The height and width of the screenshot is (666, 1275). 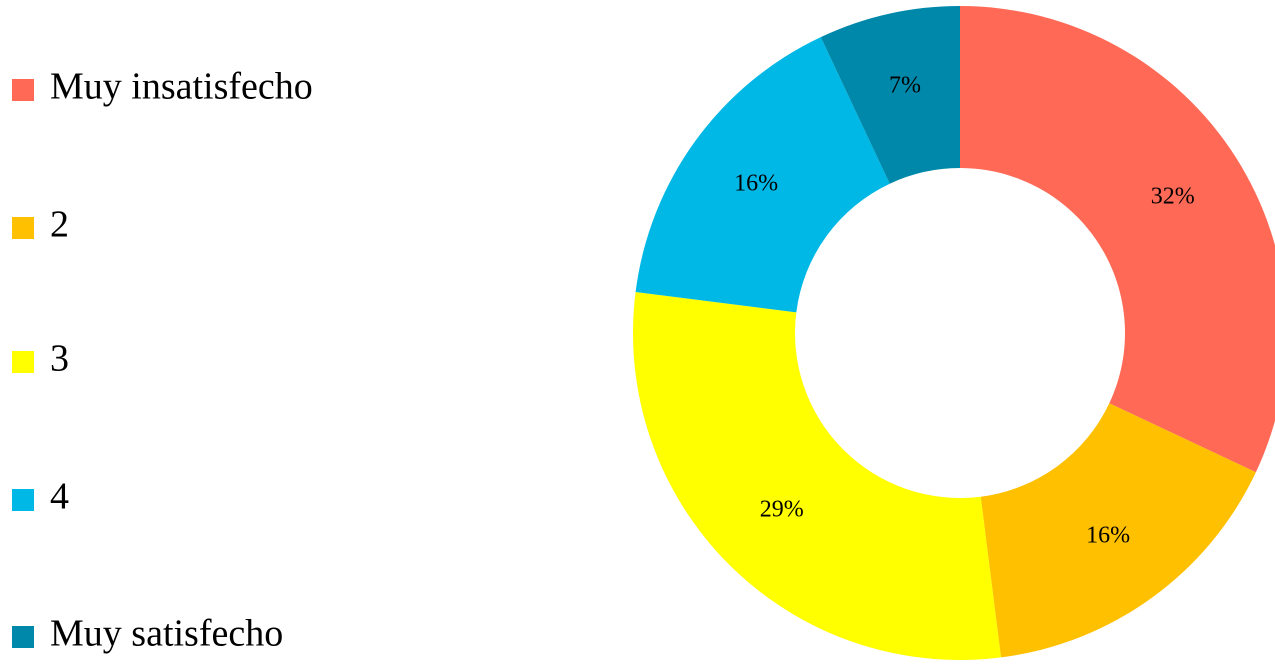 I want to click on legend-label: Muy insatisfecho, so click(x=181, y=87).